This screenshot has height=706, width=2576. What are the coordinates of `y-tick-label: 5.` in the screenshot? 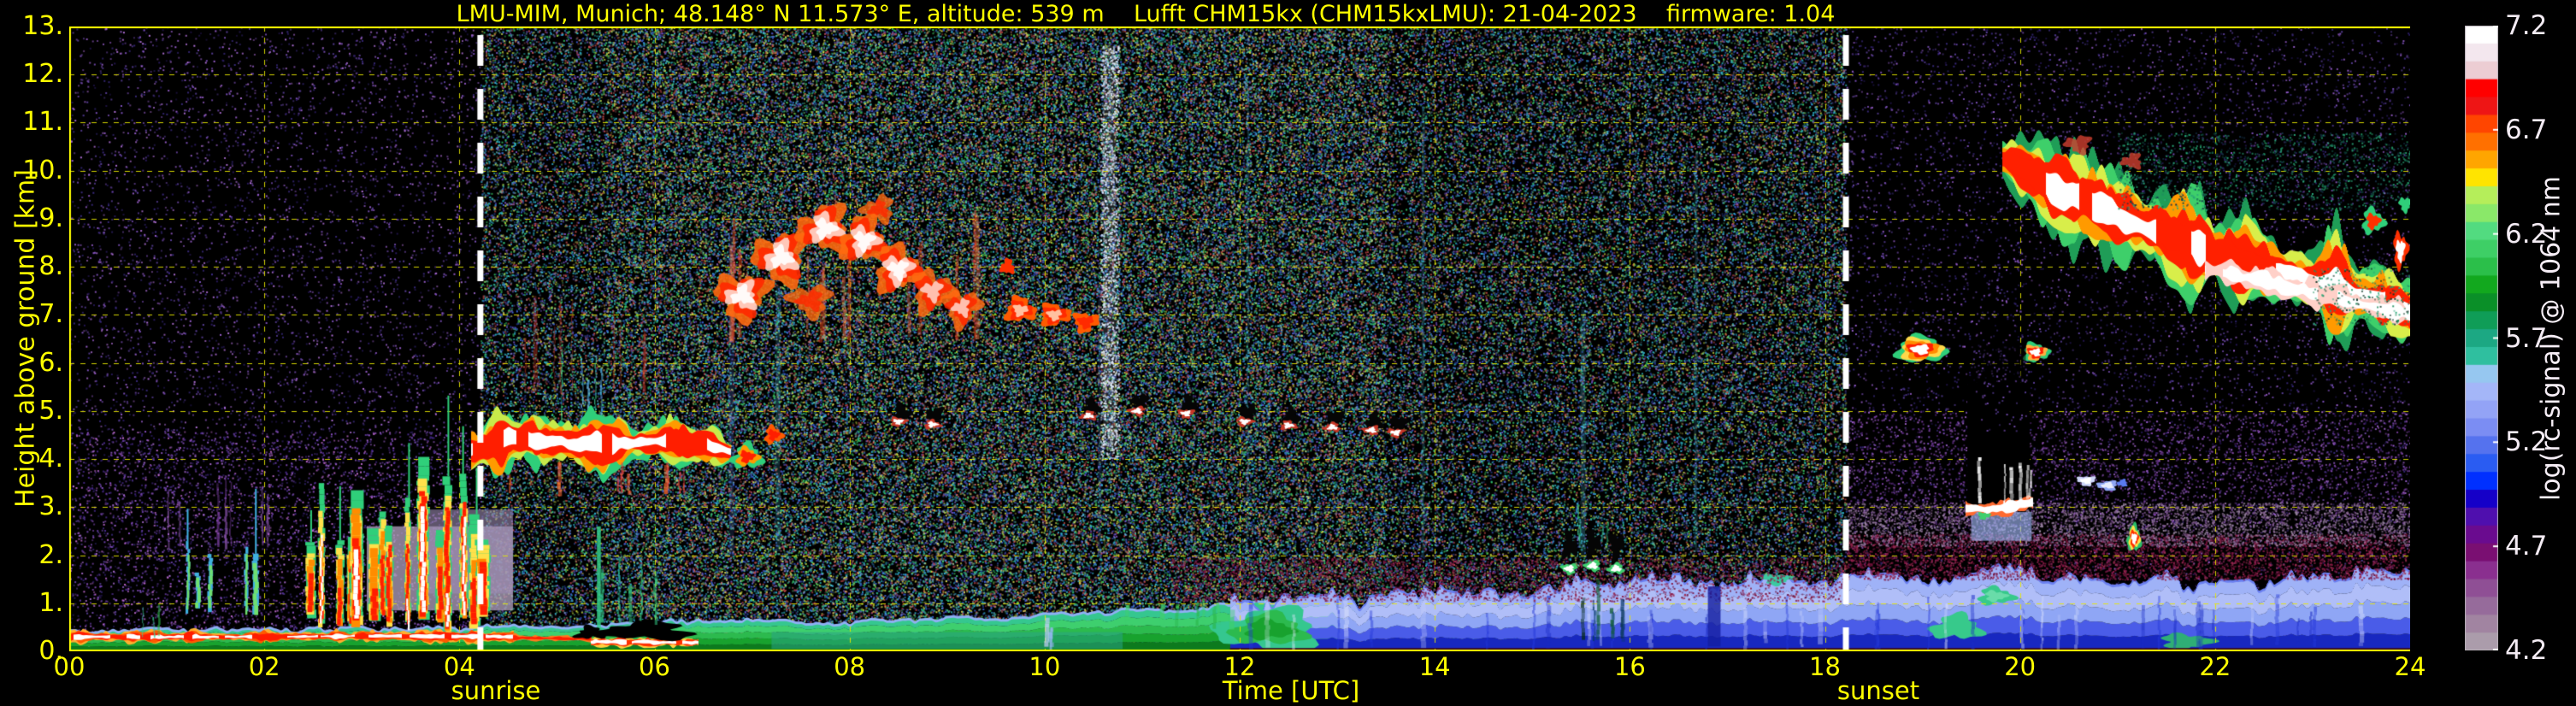 It's located at (51, 410).